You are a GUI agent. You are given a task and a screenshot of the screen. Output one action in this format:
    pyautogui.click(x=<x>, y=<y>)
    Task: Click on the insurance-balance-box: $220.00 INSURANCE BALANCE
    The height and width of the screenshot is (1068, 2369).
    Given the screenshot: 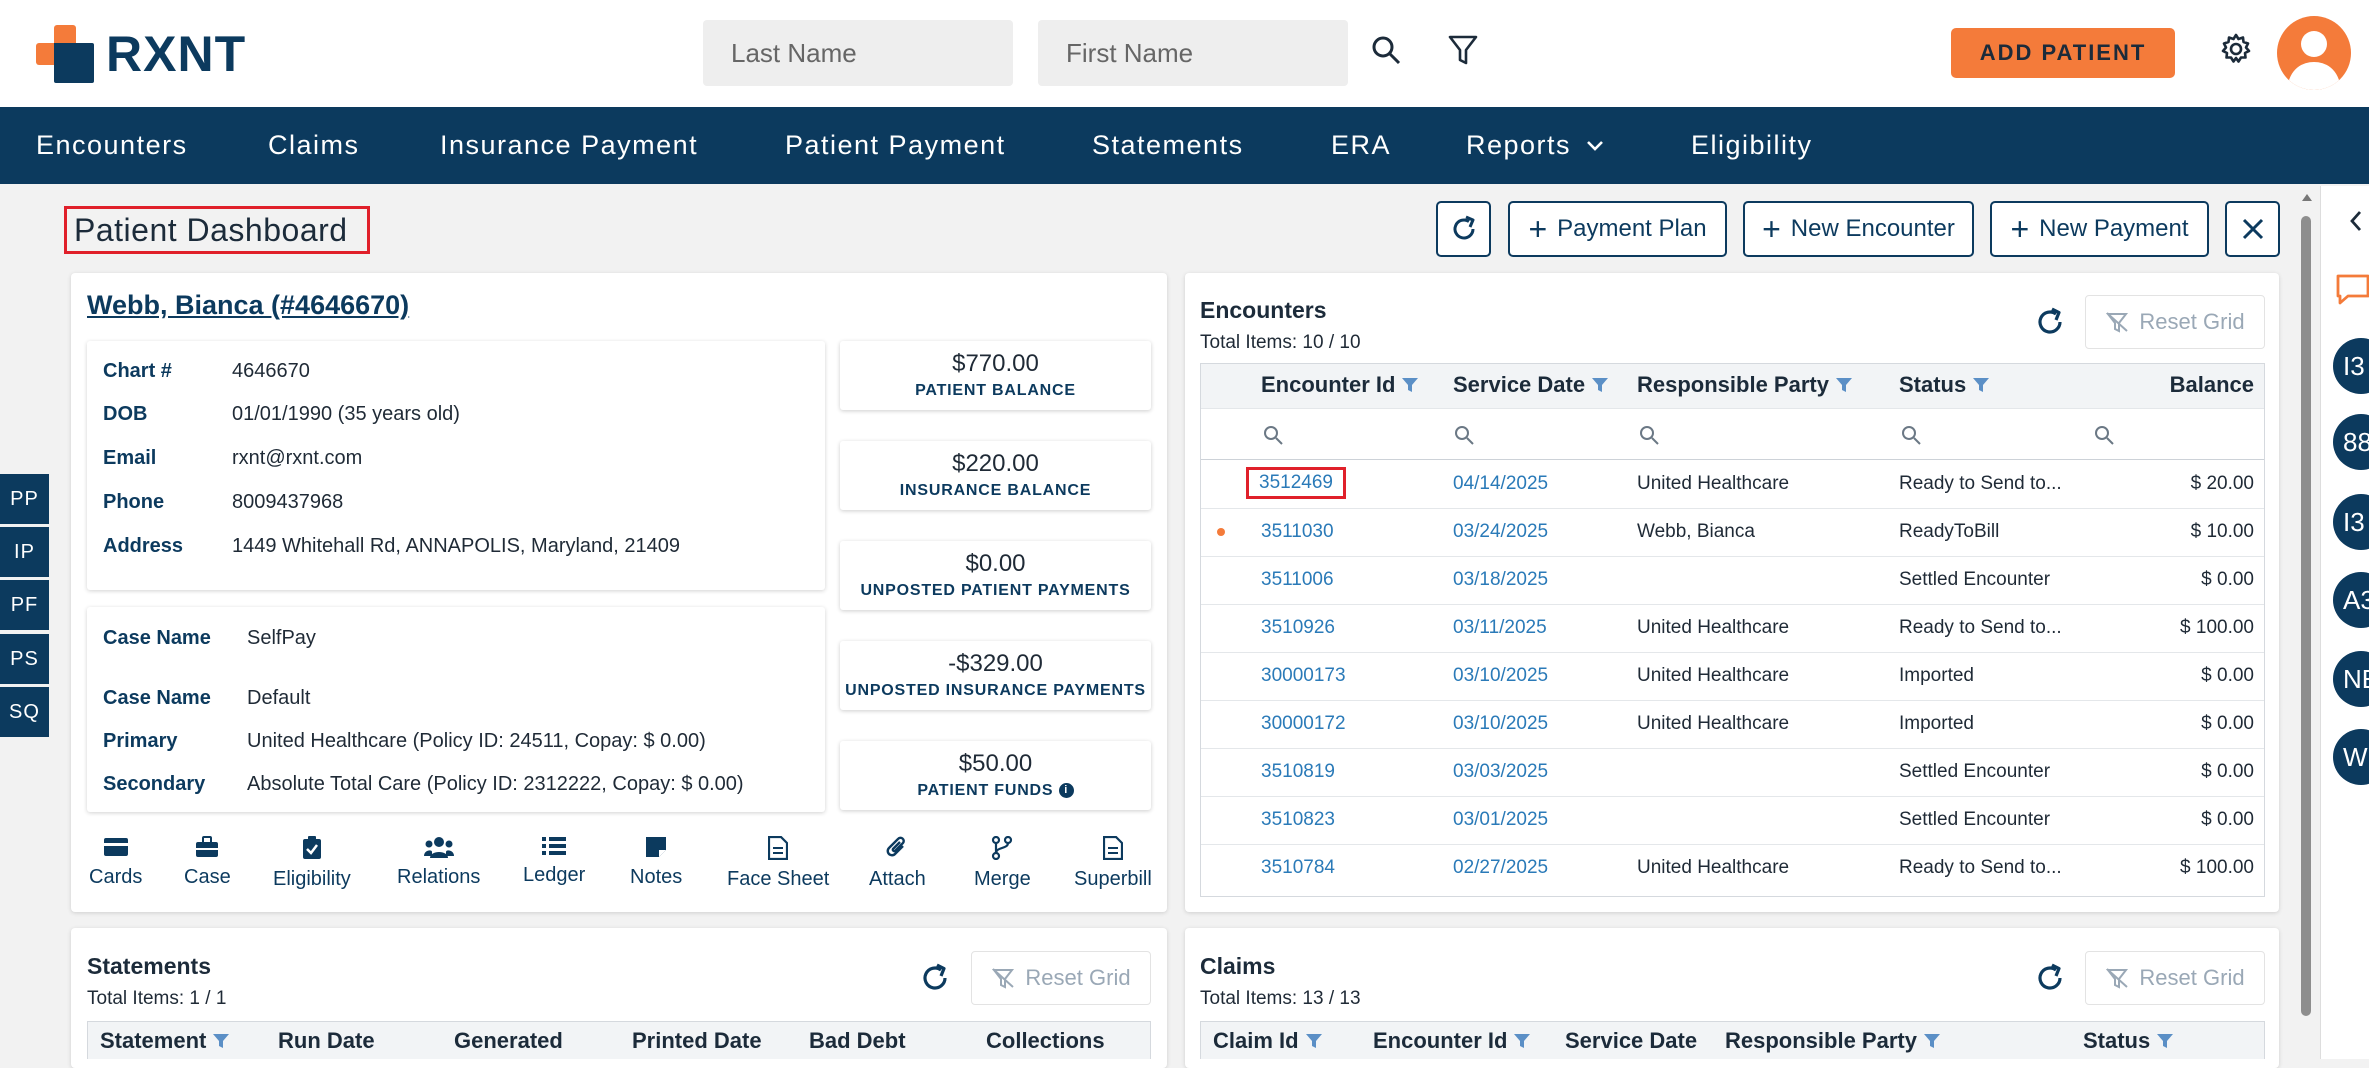 What is the action you would take?
    pyautogui.click(x=995, y=475)
    